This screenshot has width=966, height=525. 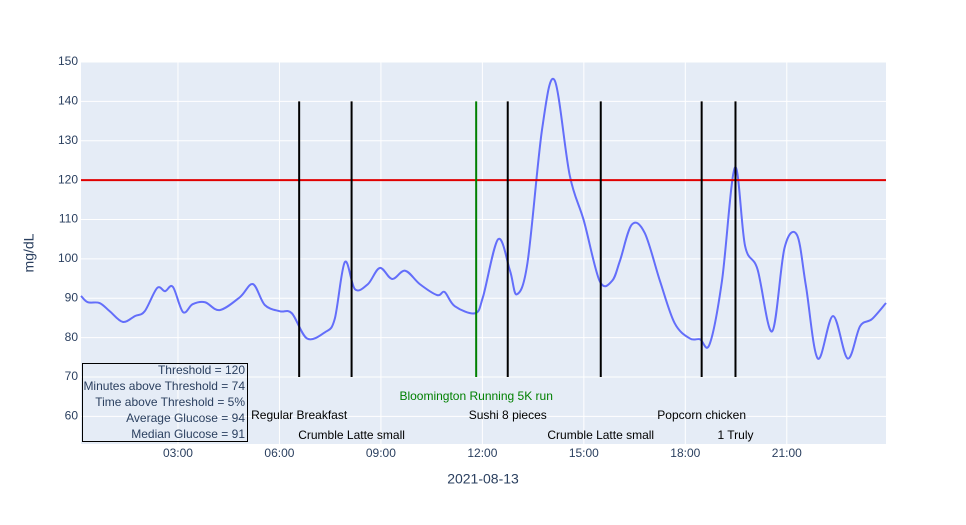 I want to click on x-tick-label: 21:00, so click(x=787, y=453).